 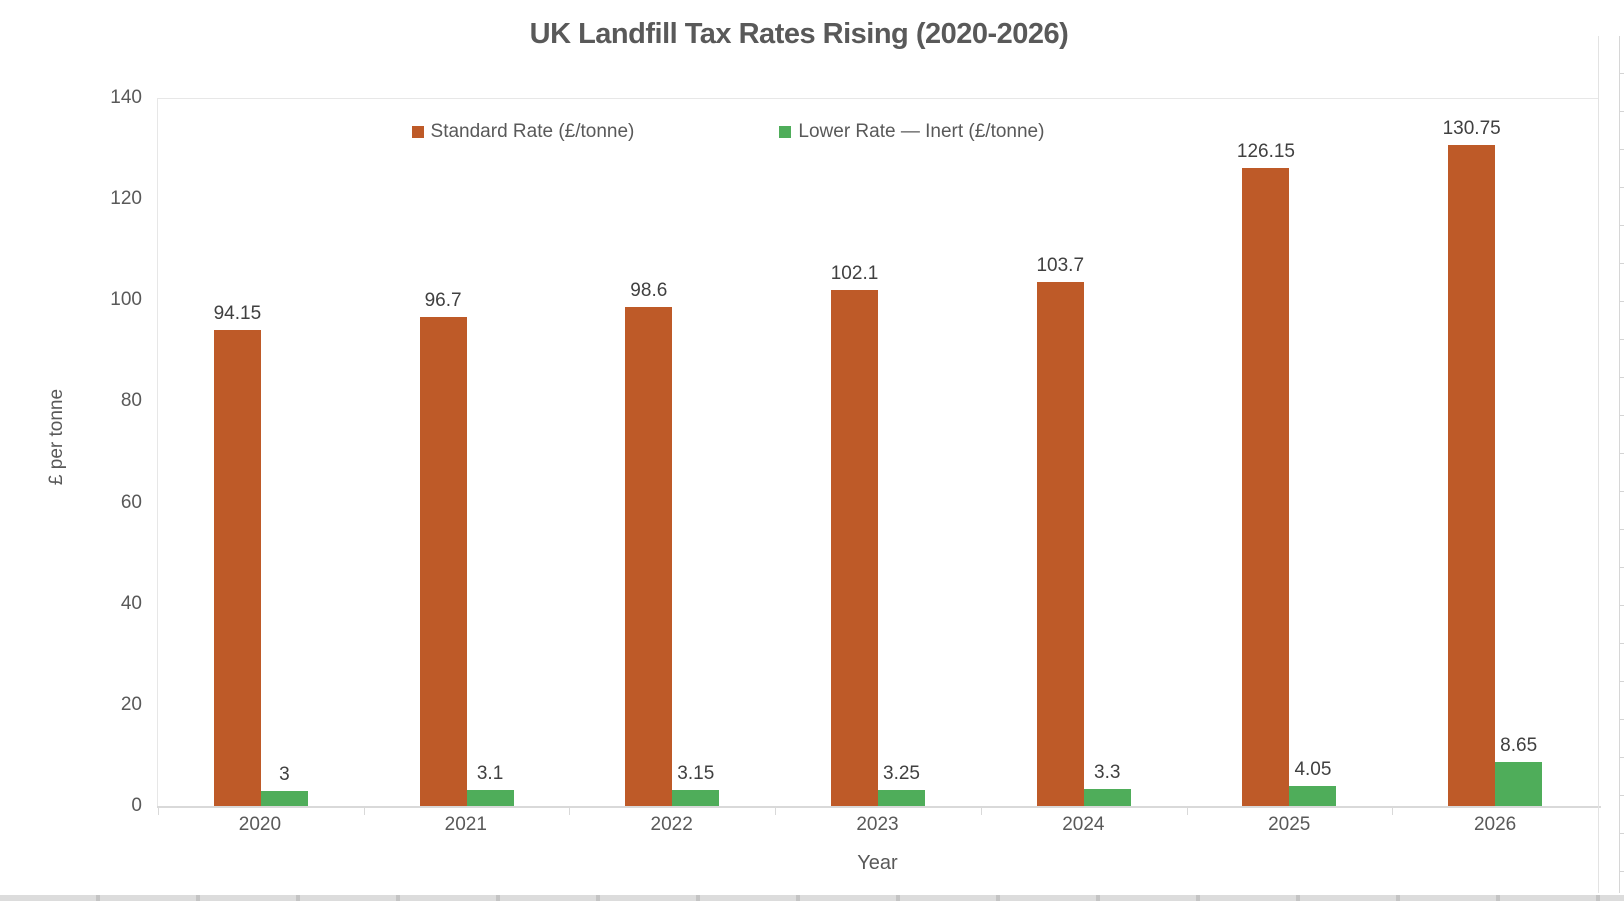 What do you see at coordinates (126, 300) in the screenshot?
I see `y-axis-tick-label: 100` at bounding box center [126, 300].